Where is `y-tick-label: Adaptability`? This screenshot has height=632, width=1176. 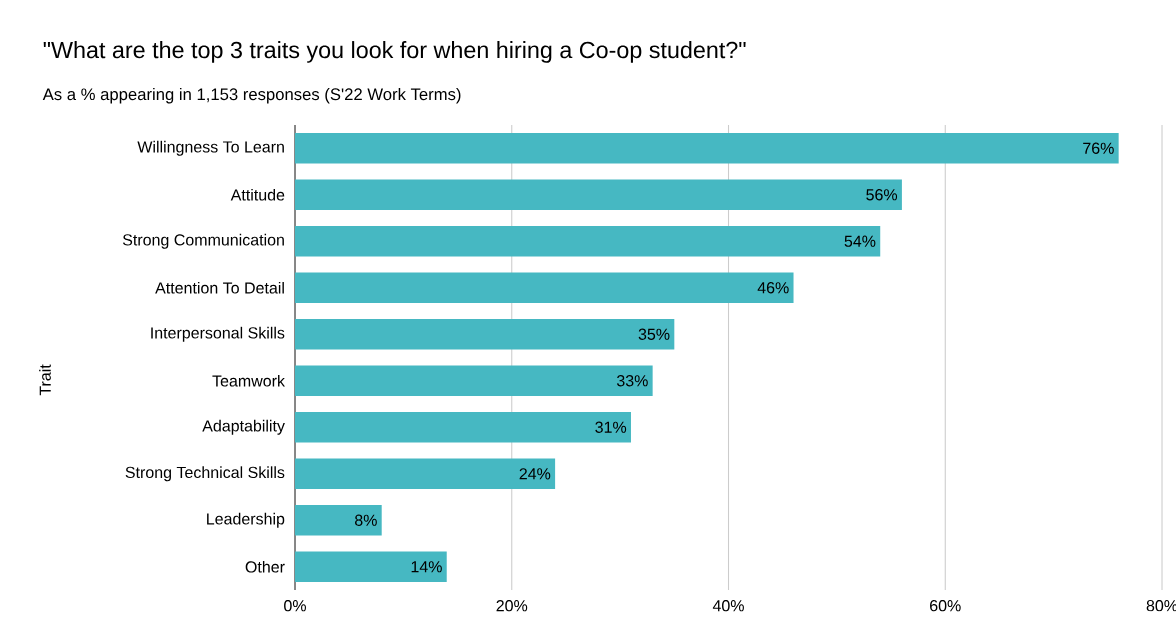 y-tick-label: Adaptability is located at coordinates (243, 427).